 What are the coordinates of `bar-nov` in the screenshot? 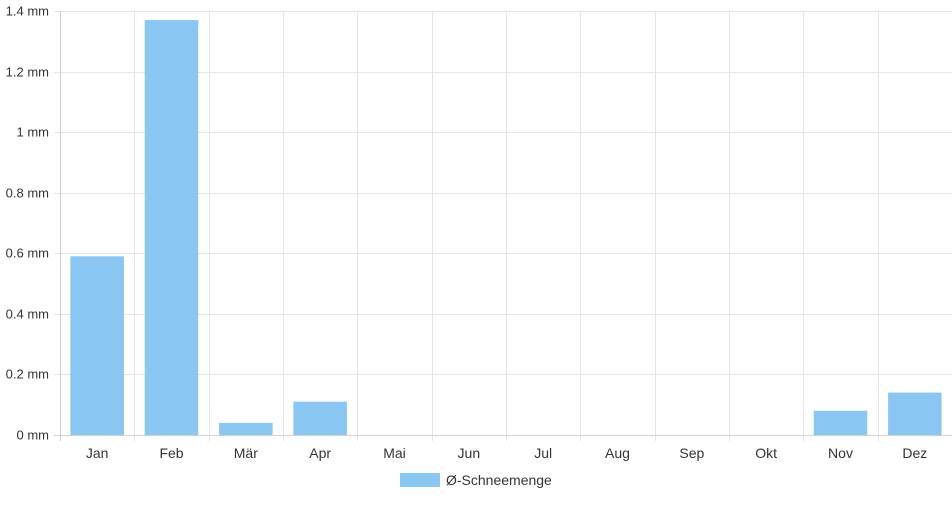 It's located at (840, 422).